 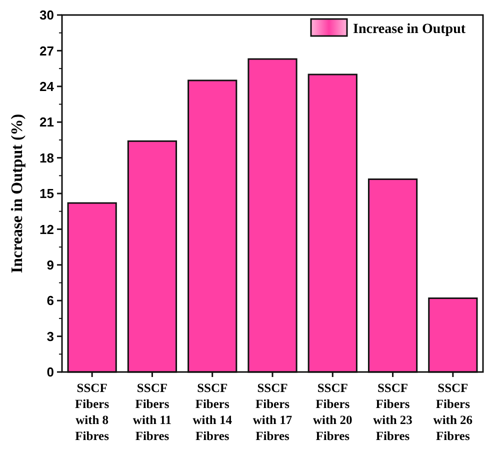 I want to click on y-tick-label: 12, so click(x=47, y=229).